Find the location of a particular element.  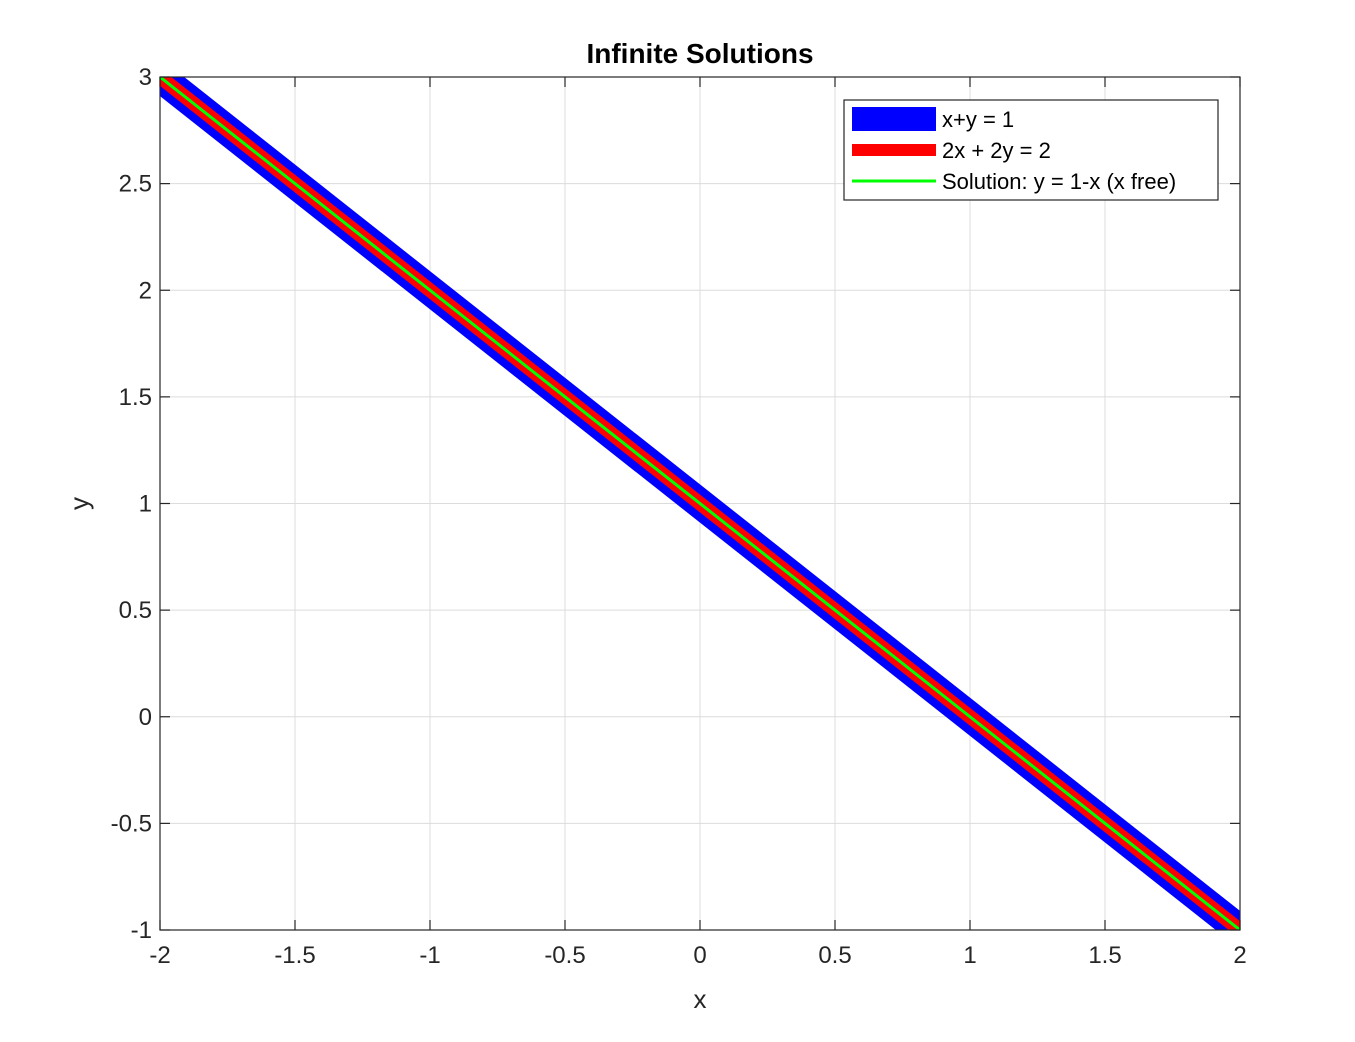

x-tick-label: 0.5 is located at coordinates (834, 955).